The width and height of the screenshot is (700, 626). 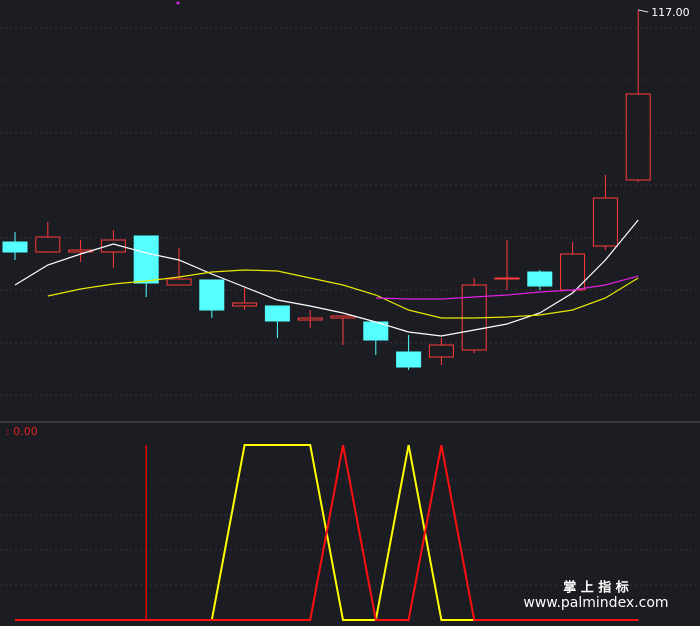 What do you see at coordinates (596, 588) in the screenshot?
I see `watermark-title: 掌 上 指 标` at bounding box center [596, 588].